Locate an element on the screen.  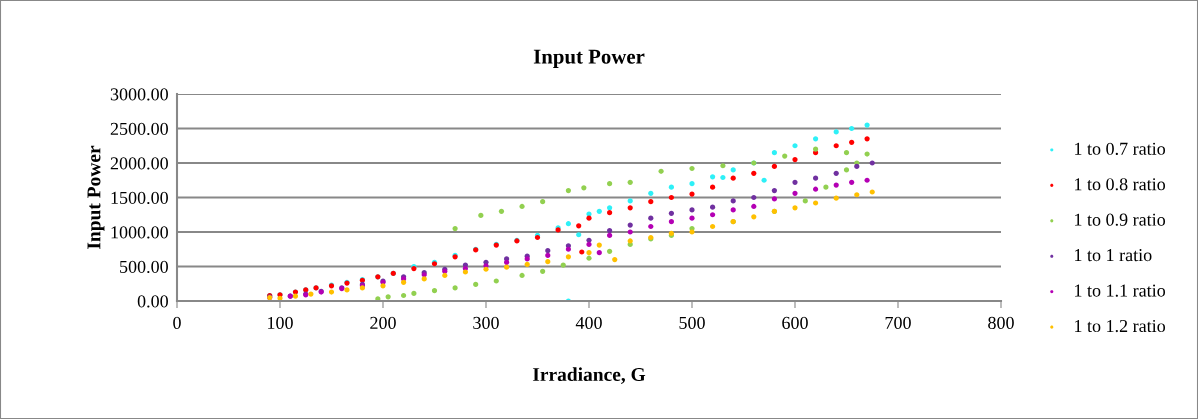
chart-title: Input Power is located at coordinates (589, 58).